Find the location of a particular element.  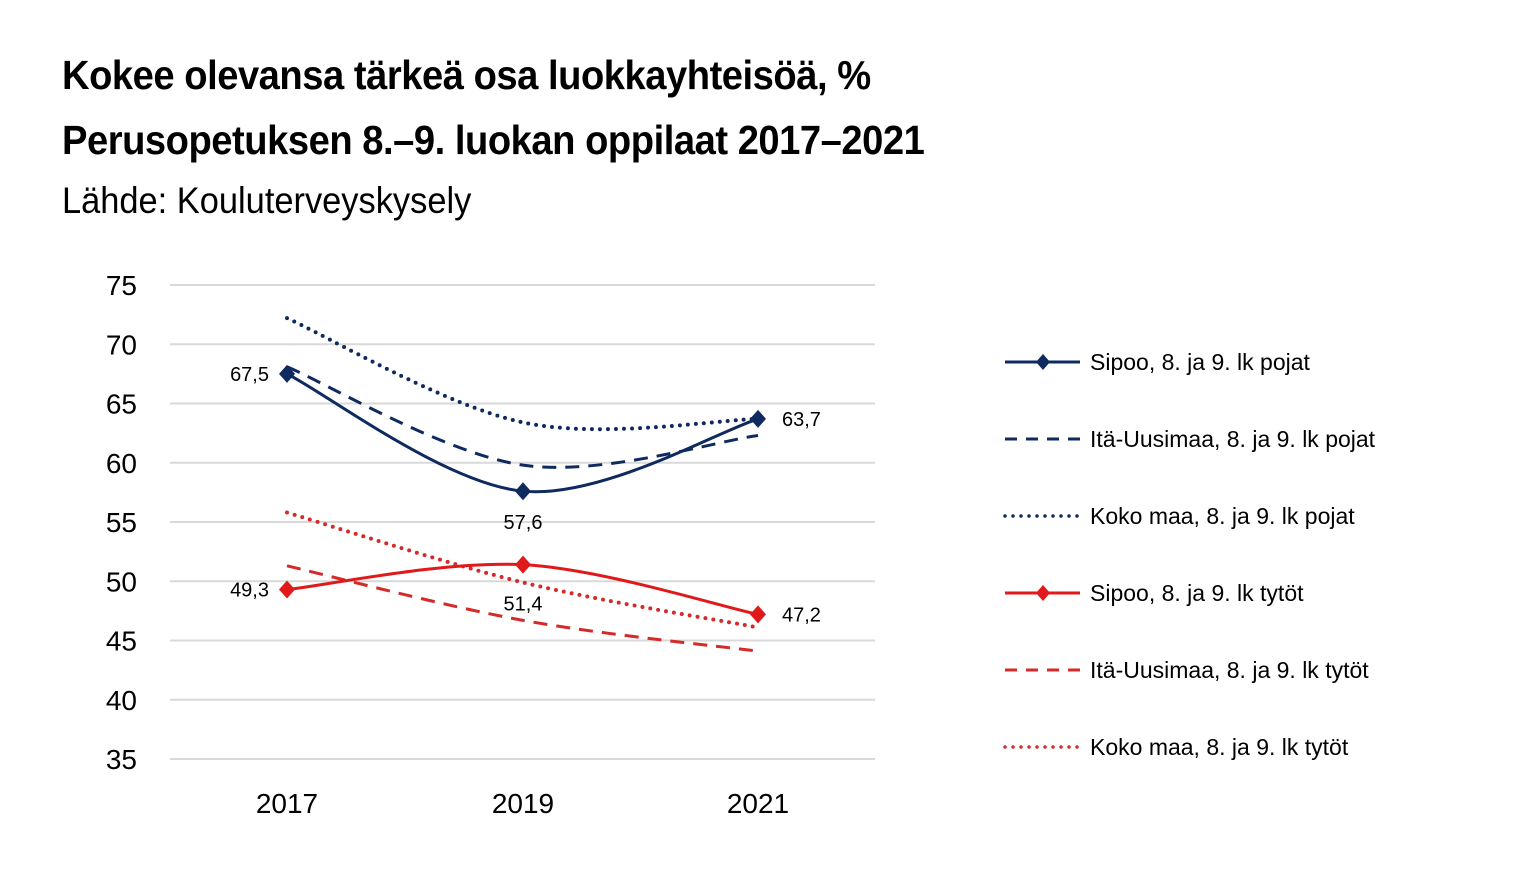

legend-label: Sipoo, 8. ja 9. lk tytöt is located at coordinates (1197, 593).